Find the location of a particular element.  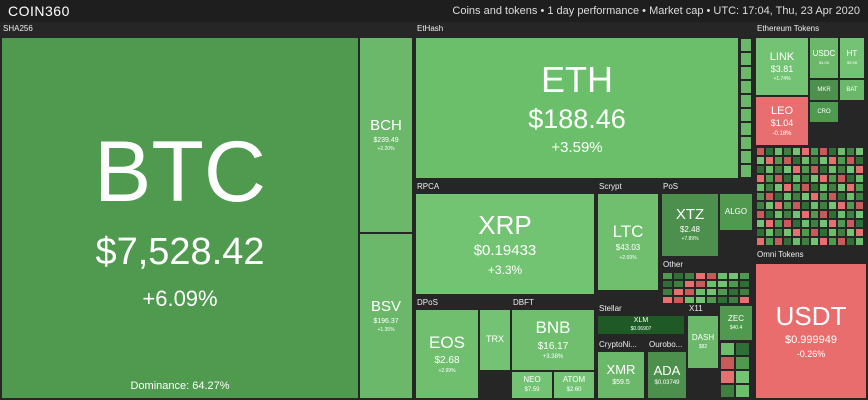

coin-tile: USDC $1.00 is located at coordinates (824, 58).